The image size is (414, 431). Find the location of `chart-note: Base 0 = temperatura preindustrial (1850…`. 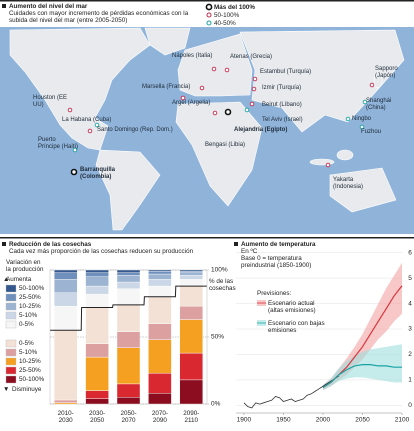

chart-note: Base 0 = temperatura preindustrial (1850… is located at coordinates (276, 262).